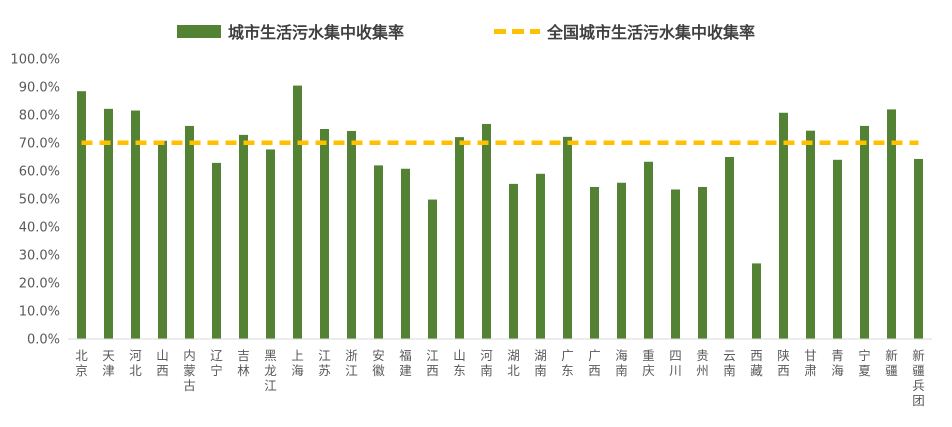 This screenshot has width=952, height=427. I want to click on y-tick-label: 30.0%, so click(39, 256).